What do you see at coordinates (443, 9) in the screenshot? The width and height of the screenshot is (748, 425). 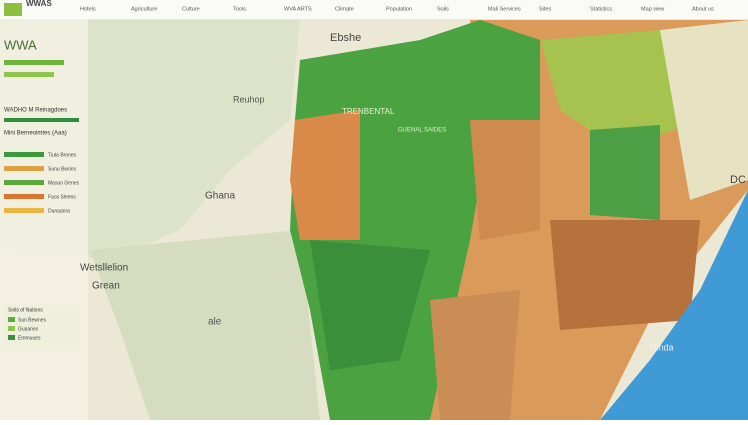 I see `nav-item: Soils` at bounding box center [443, 9].